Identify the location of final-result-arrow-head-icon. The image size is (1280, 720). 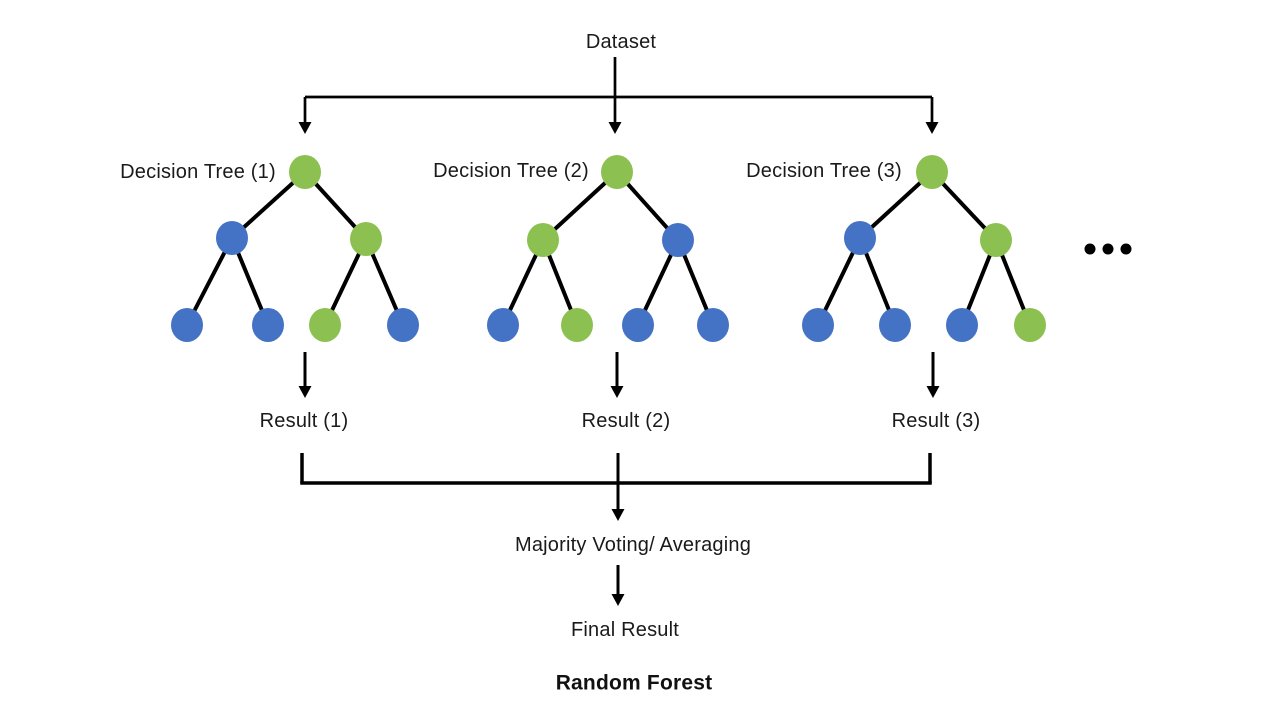
(618, 600).